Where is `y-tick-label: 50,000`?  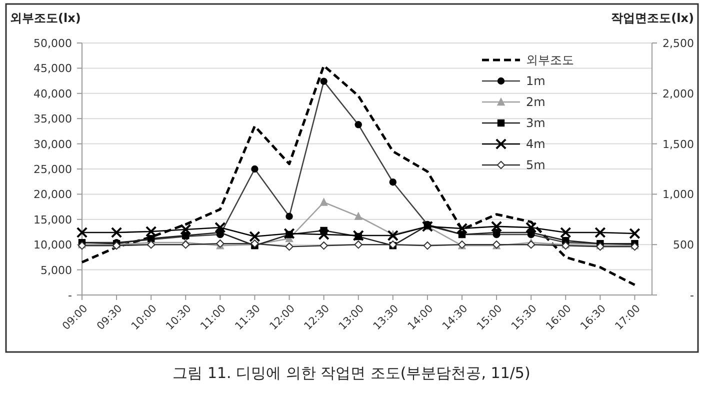 y-tick-label: 50,000 is located at coordinates (53, 43).